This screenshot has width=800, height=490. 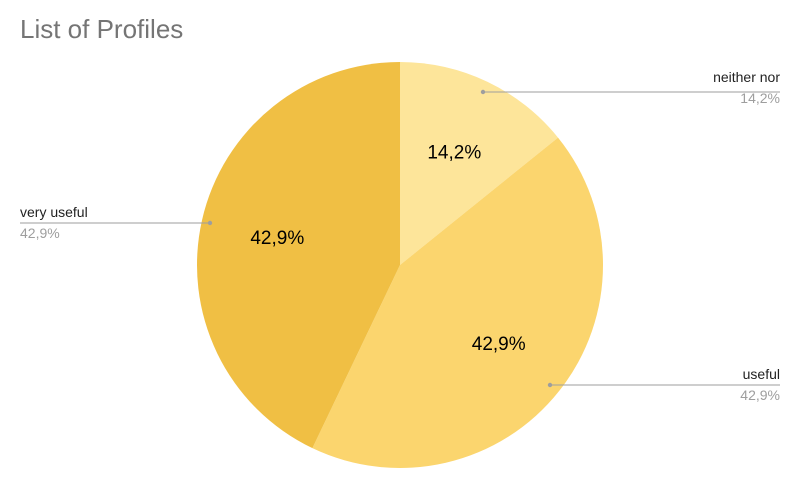 I want to click on chart-title: List of Profiles, so click(x=102, y=29).